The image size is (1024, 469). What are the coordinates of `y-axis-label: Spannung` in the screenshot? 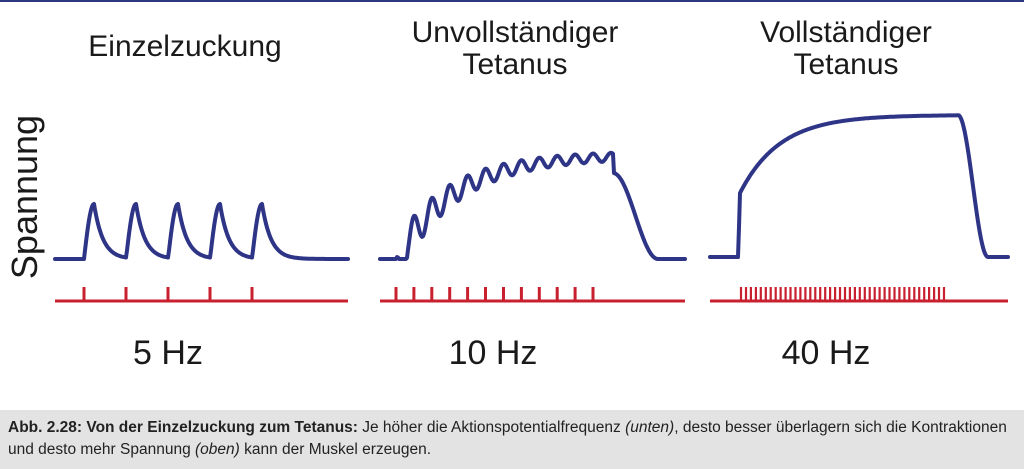 It's located at (24, 197).